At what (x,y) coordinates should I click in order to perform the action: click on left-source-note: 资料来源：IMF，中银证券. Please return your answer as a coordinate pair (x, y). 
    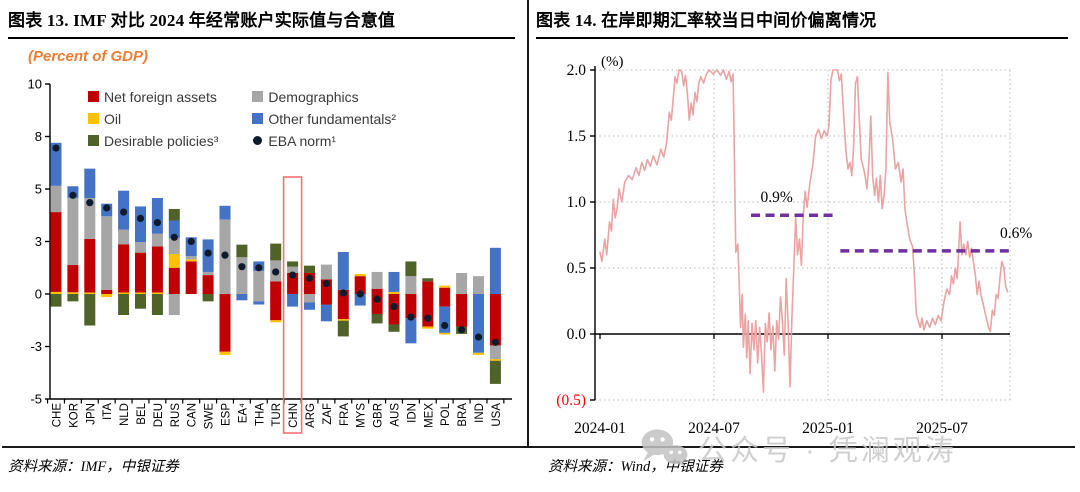
    Looking at the image, I should click on (93, 467).